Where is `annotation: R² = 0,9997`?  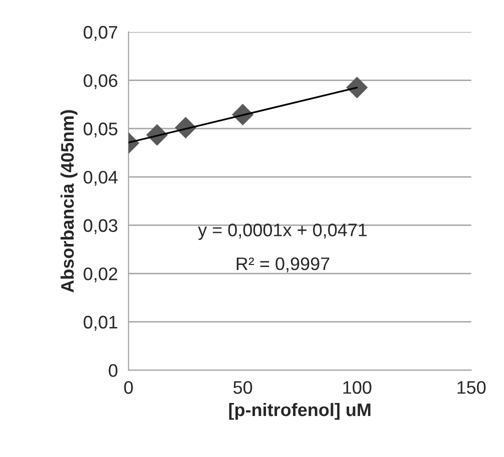
annotation: R² = 0,9997 is located at coordinates (283, 264).